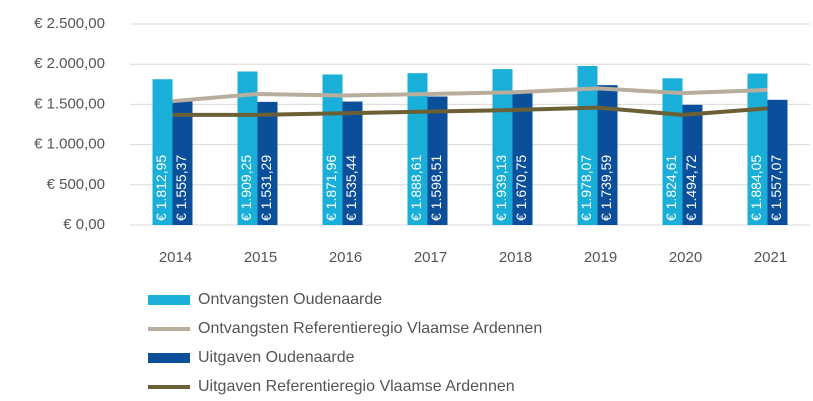  I want to click on value-label: € 1.598,51, so click(436, 188).